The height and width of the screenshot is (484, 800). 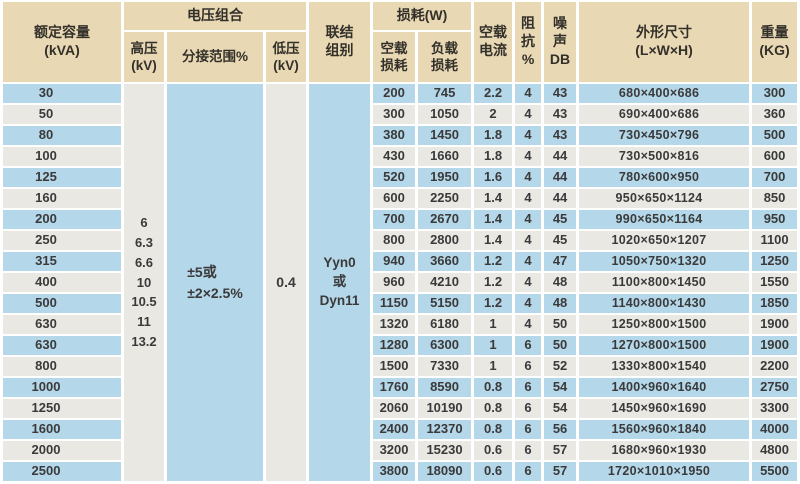 I want to click on cell-no-load-current: 1.6, so click(x=493, y=177).